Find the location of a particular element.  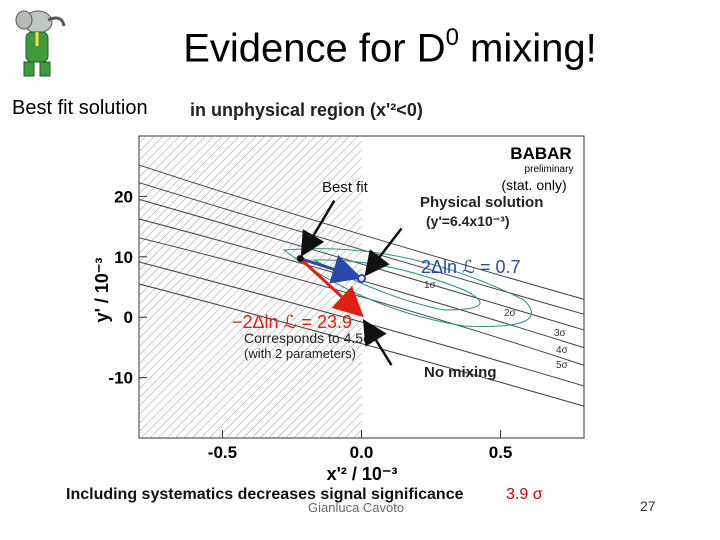

best-fit-text: Best fit is located at coordinates (345, 187).